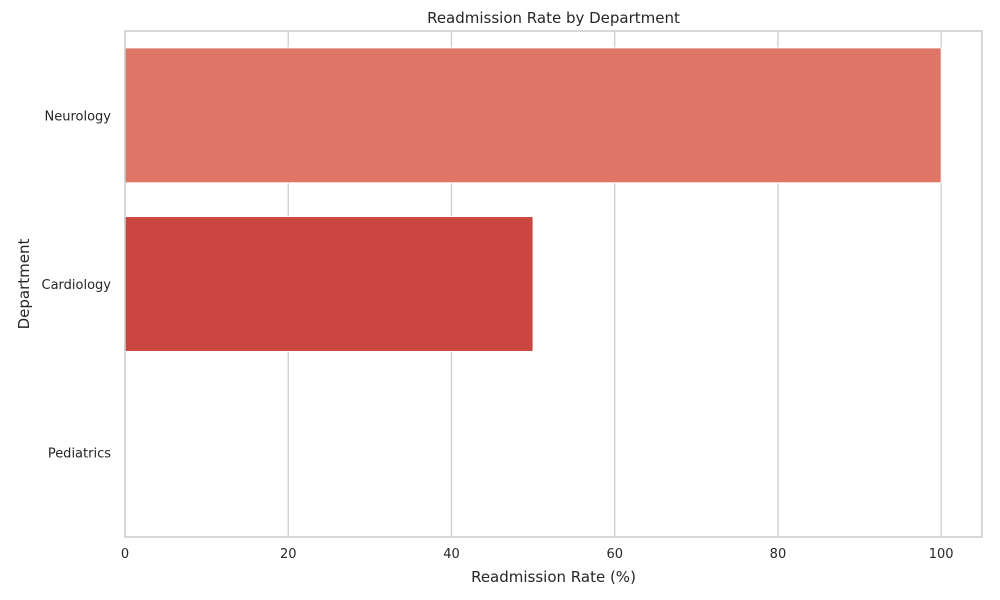 This screenshot has height=600, width=1000. I want to click on x-tick-label: 80, so click(778, 554).